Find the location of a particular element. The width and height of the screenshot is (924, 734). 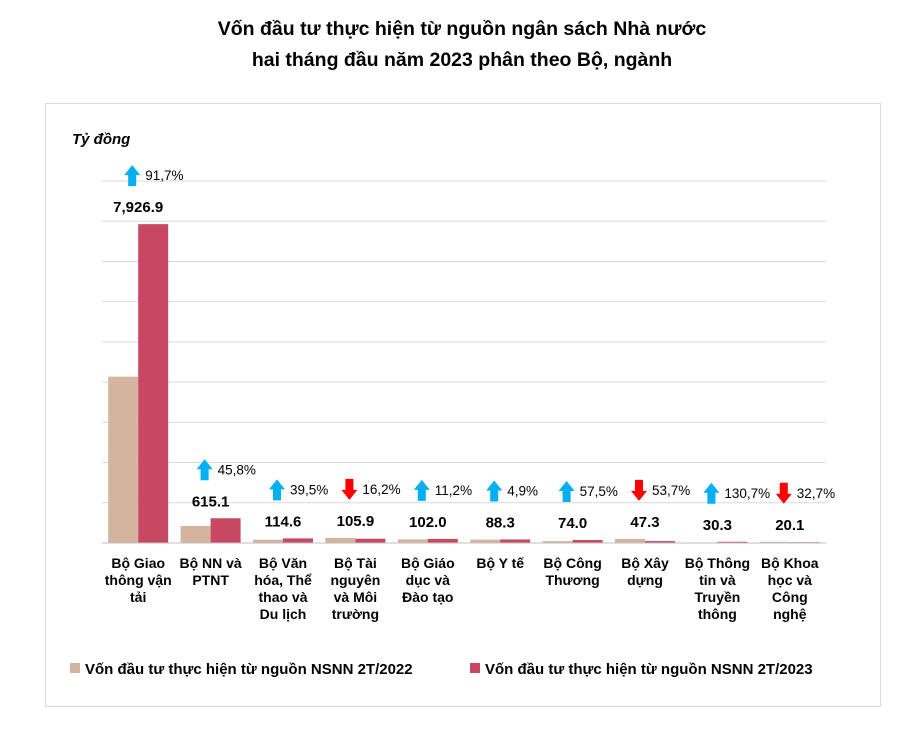

change-percent-label: 53,7% is located at coordinates (671, 490).